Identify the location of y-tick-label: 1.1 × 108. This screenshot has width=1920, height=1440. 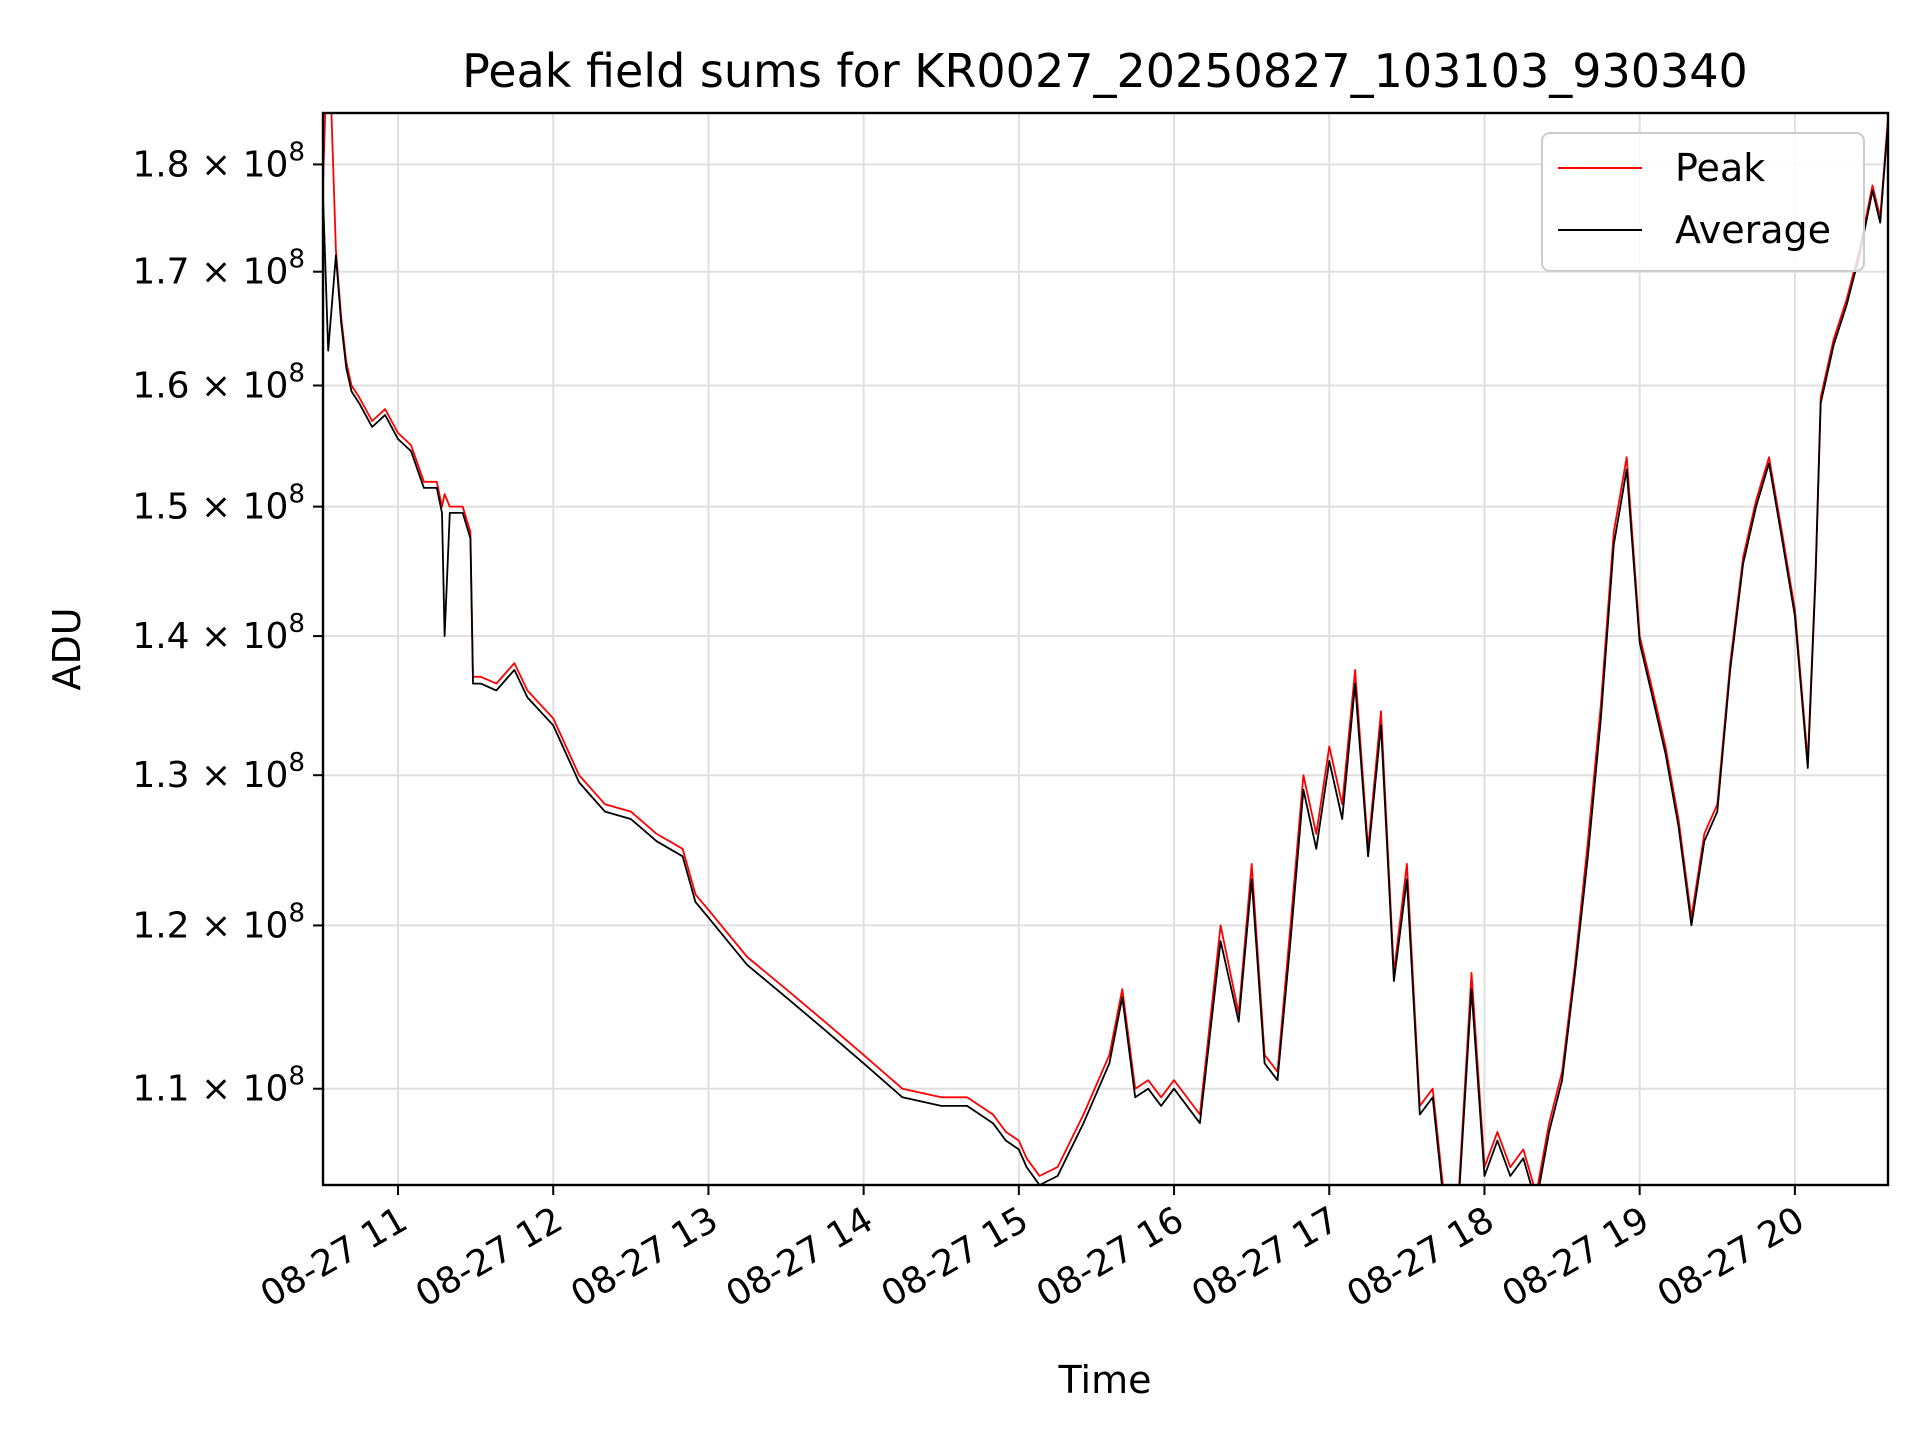
(218, 1086).